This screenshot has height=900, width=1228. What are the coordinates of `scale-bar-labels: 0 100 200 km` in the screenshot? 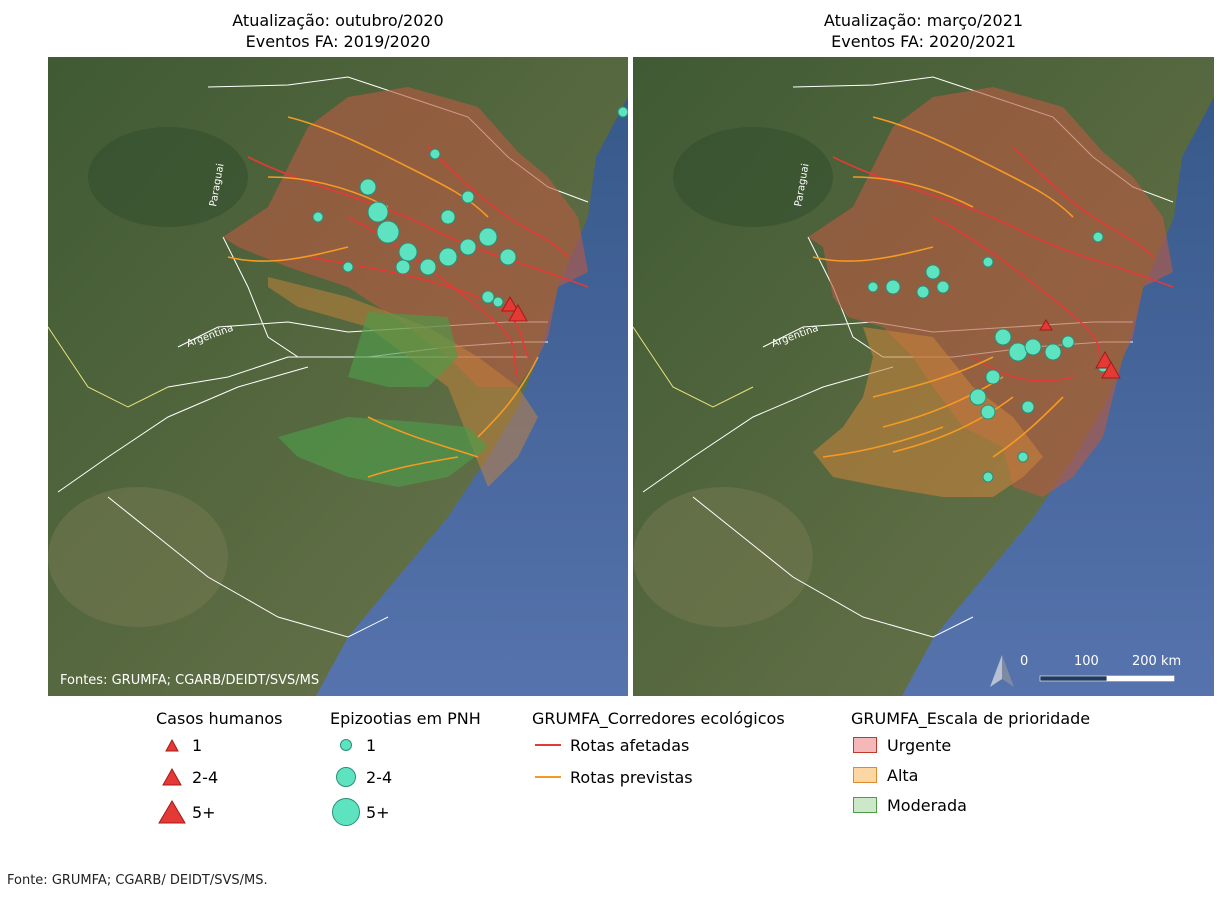 It's located at (1109, 662).